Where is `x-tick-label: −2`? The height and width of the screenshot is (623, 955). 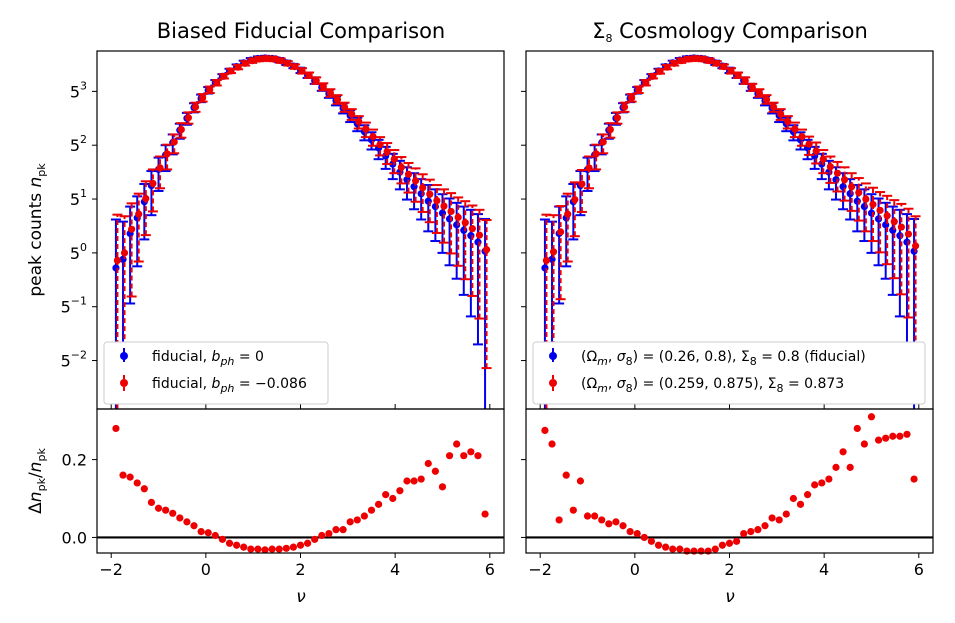
x-tick-label: −2 is located at coordinates (540, 569).